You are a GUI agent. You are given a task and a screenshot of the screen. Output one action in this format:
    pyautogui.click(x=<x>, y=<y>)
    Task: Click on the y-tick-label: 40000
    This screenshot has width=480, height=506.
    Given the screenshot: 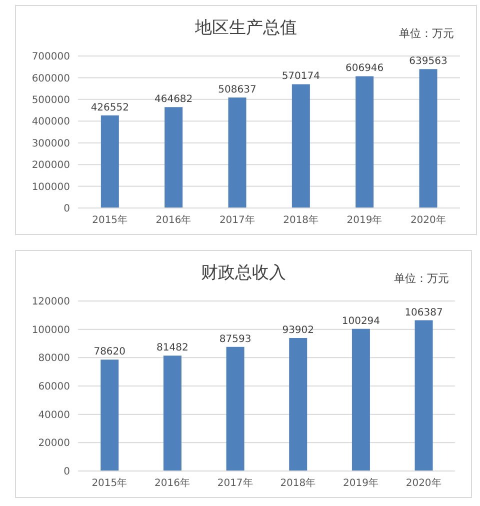 What is the action you would take?
    pyautogui.click(x=54, y=415)
    